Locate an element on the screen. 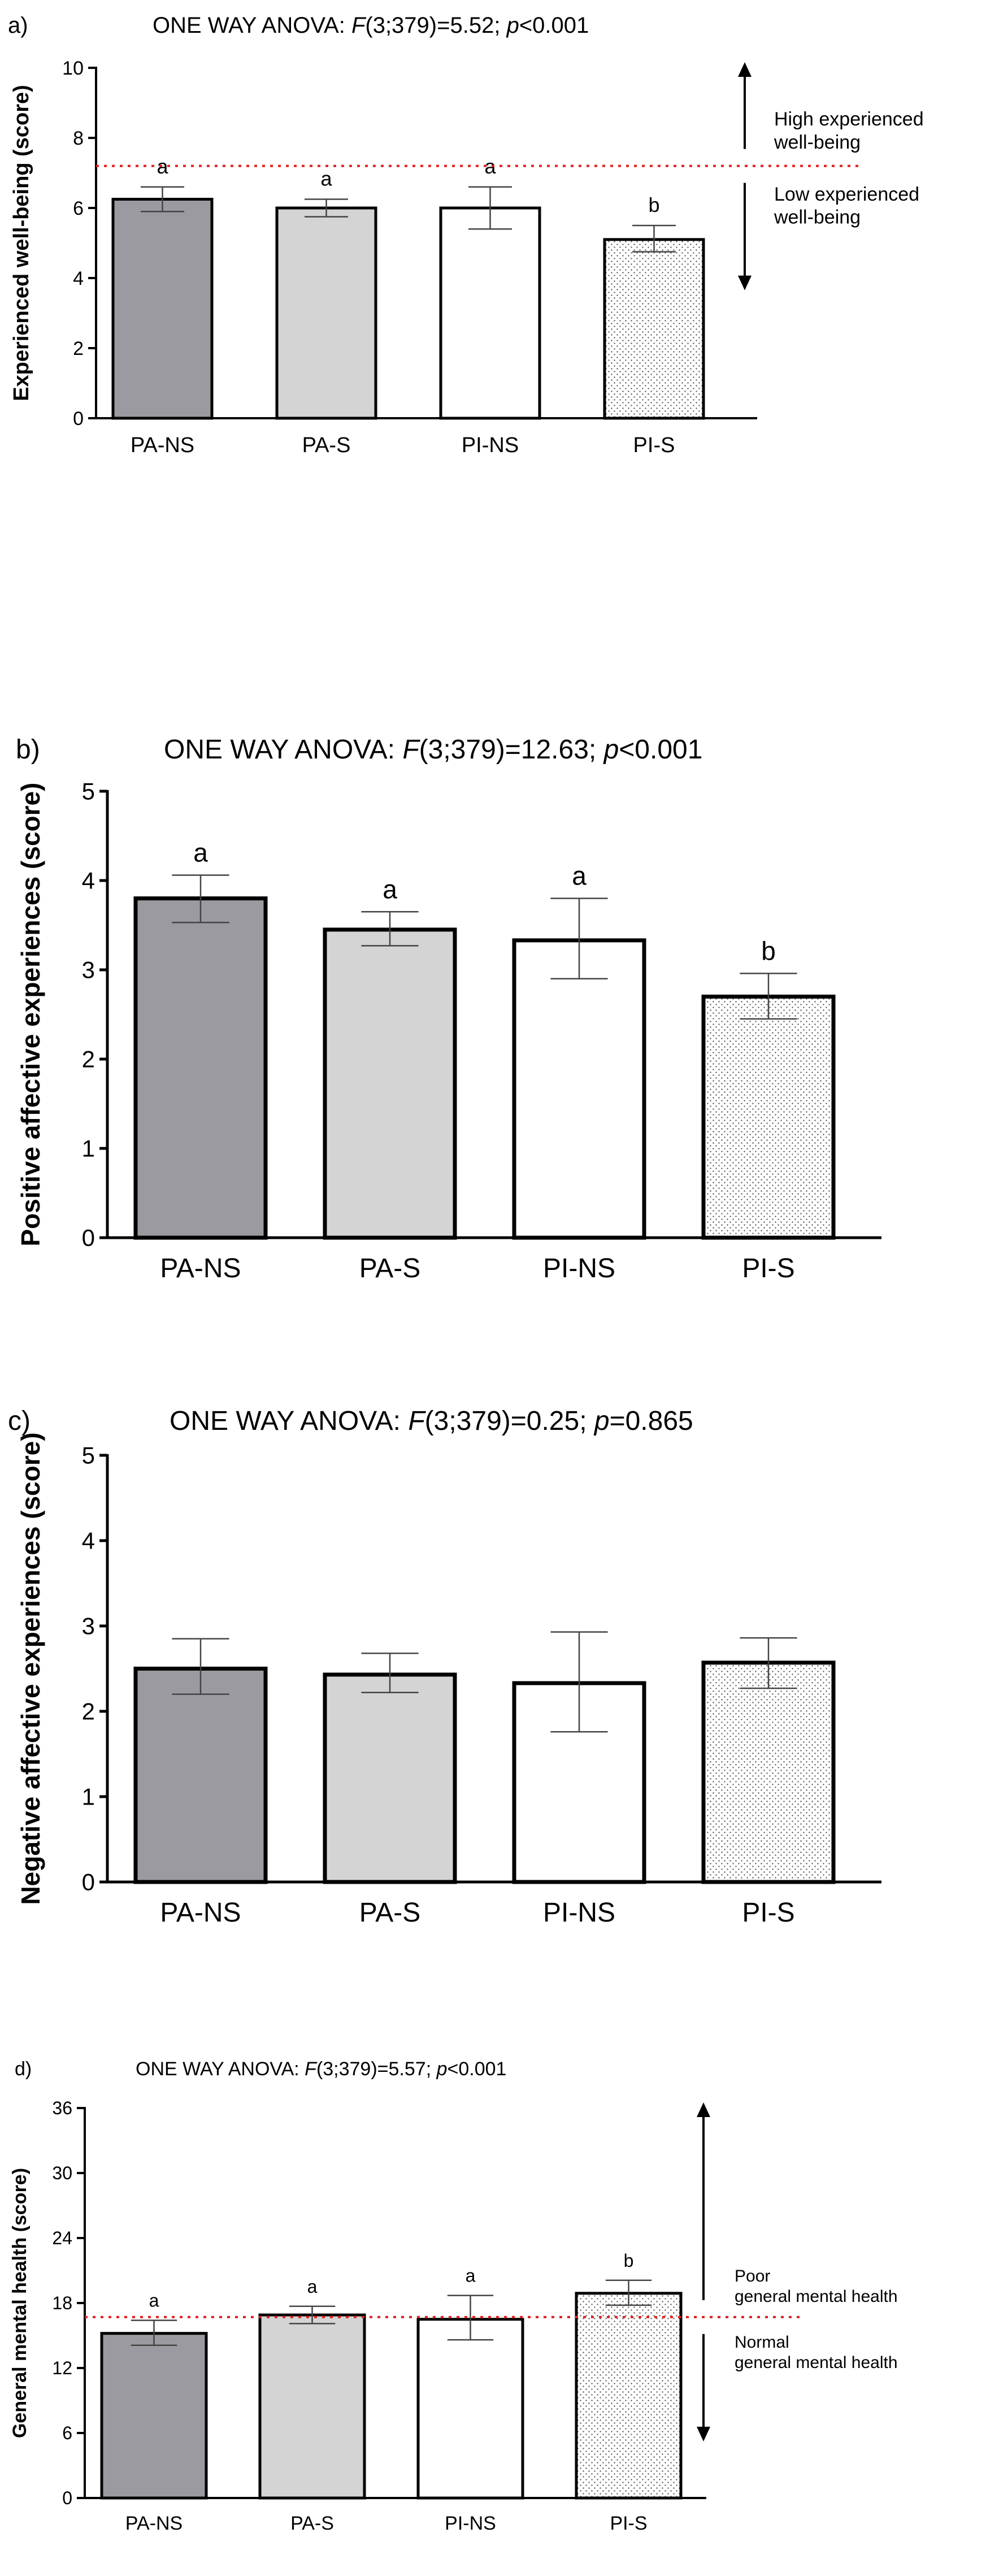 The image size is (999, 2576). annotation-high-line2: general mental health is located at coordinates (816, 2296).